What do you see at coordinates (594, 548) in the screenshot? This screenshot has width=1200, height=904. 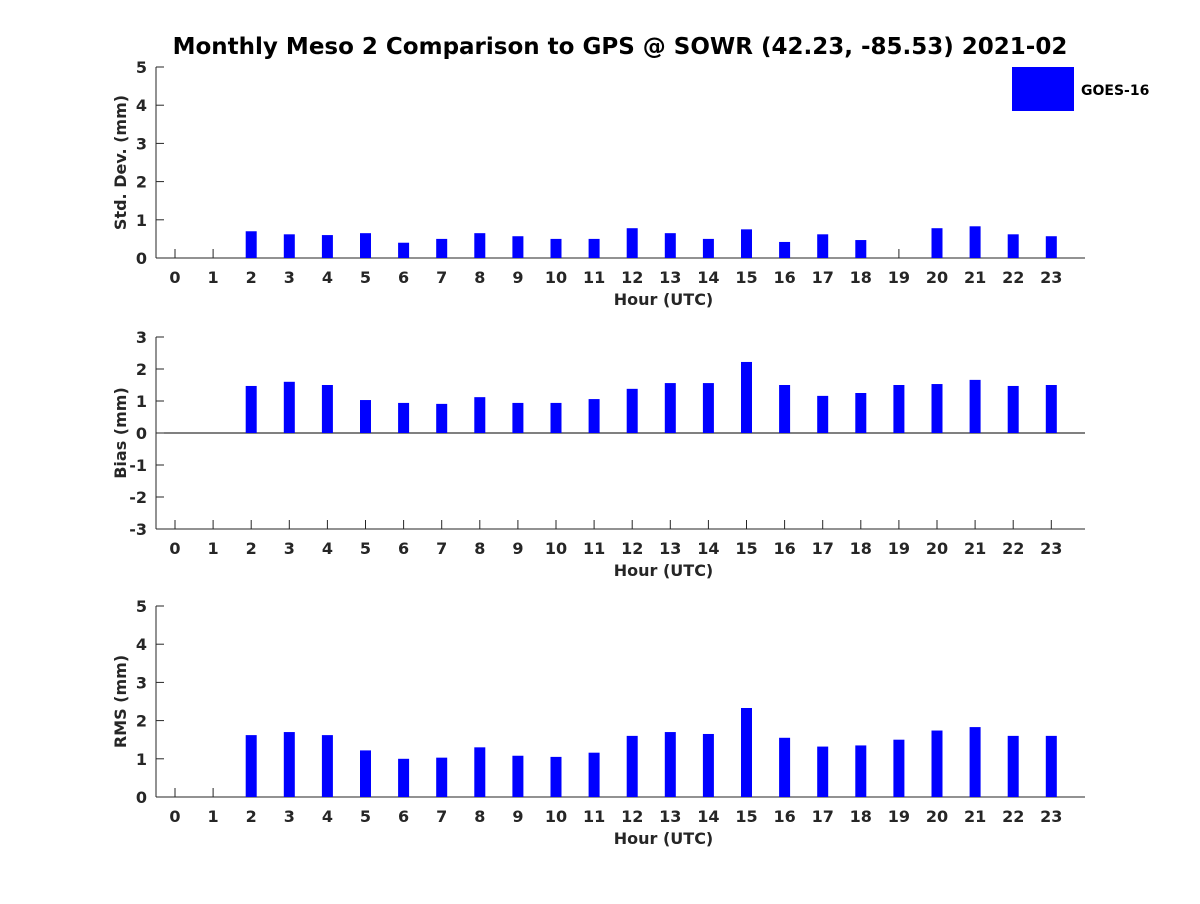 I see `x-tick-label: 11` at bounding box center [594, 548].